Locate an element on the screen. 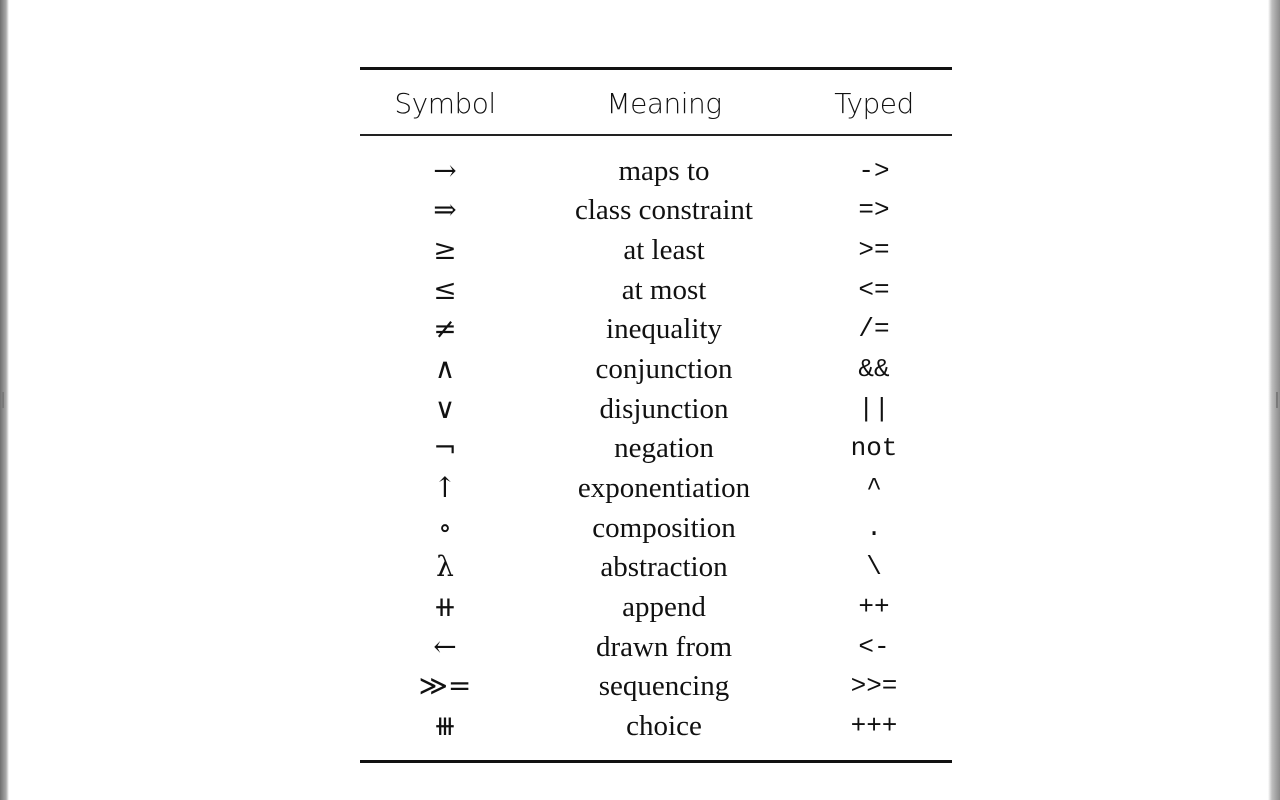 This screenshot has width=1280, height=800. header-meaning: Meaning is located at coordinates (664, 103).